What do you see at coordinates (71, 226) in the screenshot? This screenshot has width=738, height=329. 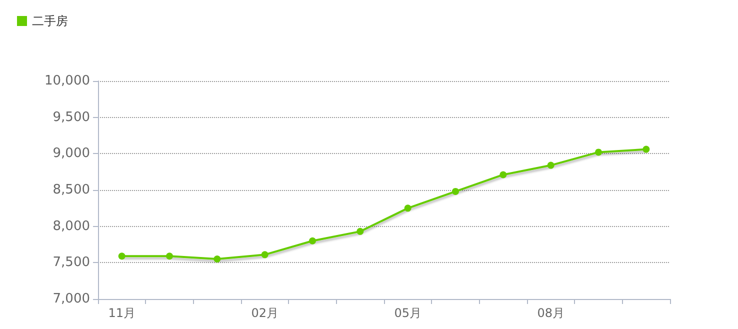 I see `y-tick-label: 8,000` at bounding box center [71, 226].